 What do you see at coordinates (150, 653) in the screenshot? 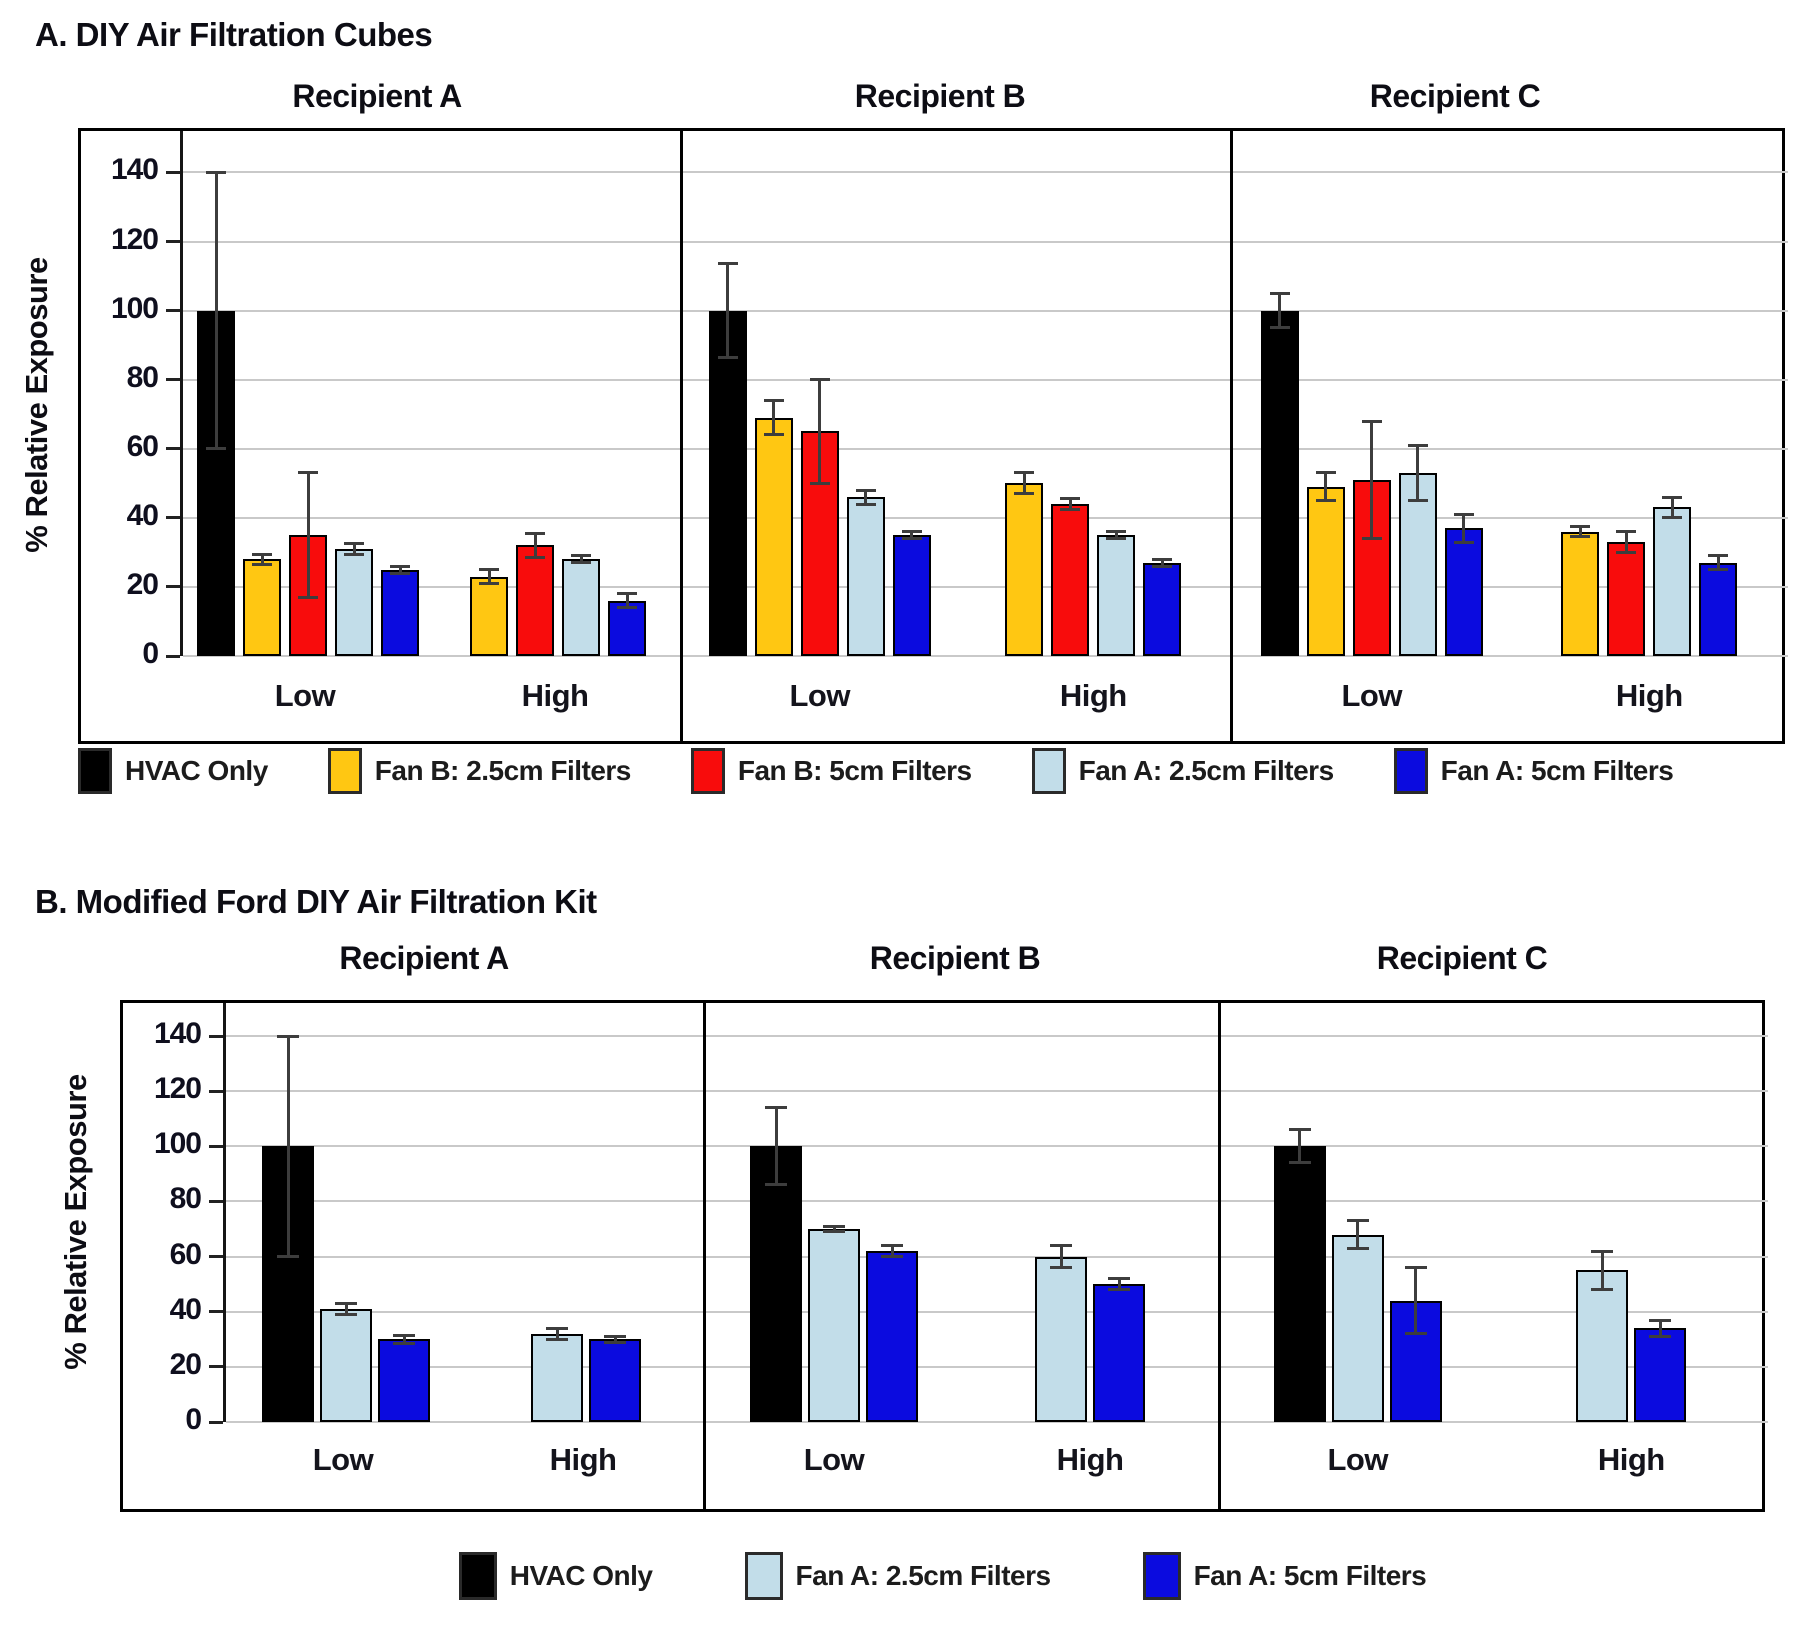
I see `y-tick-label: 0` at bounding box center [150, 653].